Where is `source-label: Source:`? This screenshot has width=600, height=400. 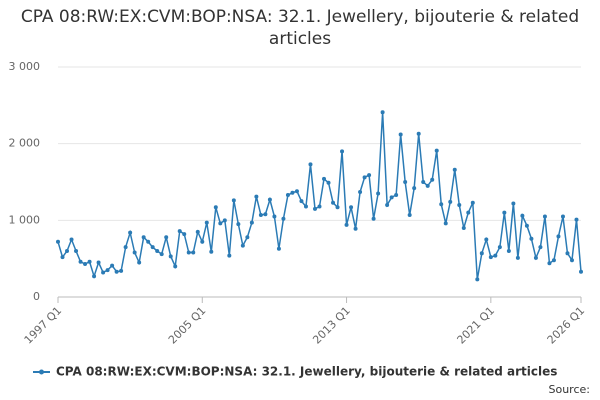
source-label: Source: is located at coordinates (570, 389).